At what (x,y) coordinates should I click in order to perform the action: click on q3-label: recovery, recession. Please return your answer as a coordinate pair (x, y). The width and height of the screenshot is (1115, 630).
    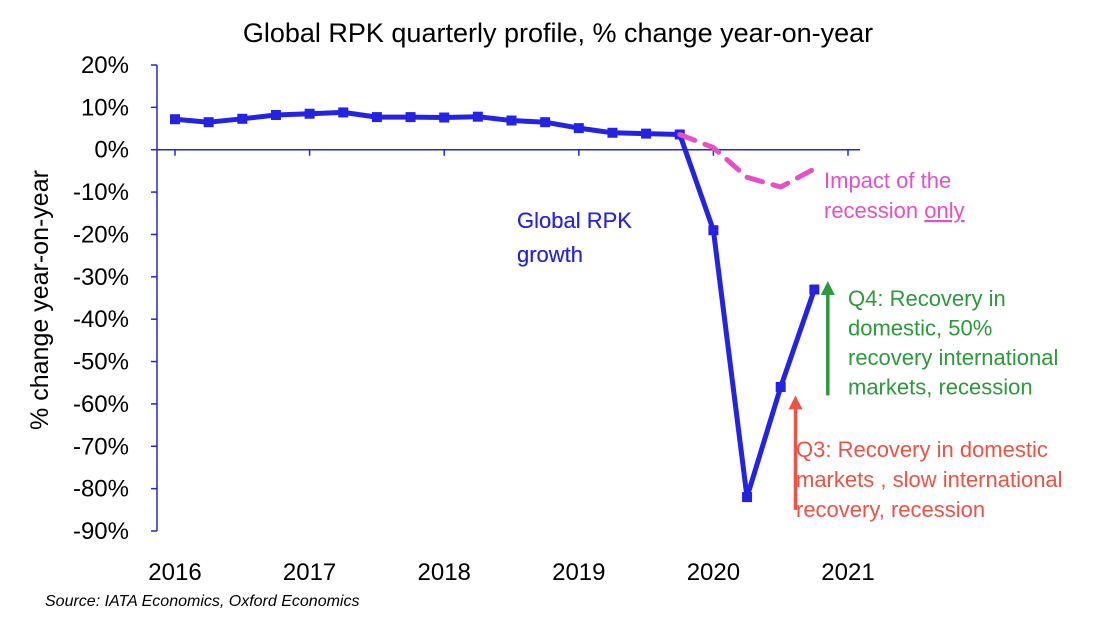
    Looking at the image, I should click on (890, 509).